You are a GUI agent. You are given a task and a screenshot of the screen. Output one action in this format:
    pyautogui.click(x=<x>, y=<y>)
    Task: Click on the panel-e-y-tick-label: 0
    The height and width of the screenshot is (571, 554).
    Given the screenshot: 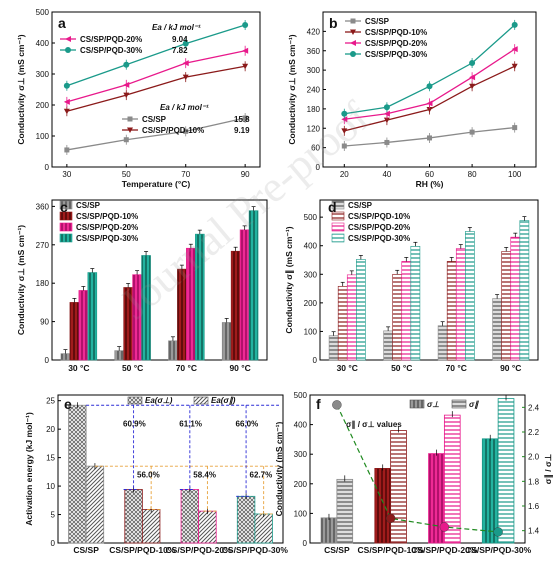 What is the action you would take?
    pyautogui.click(x=53, y=543)
    